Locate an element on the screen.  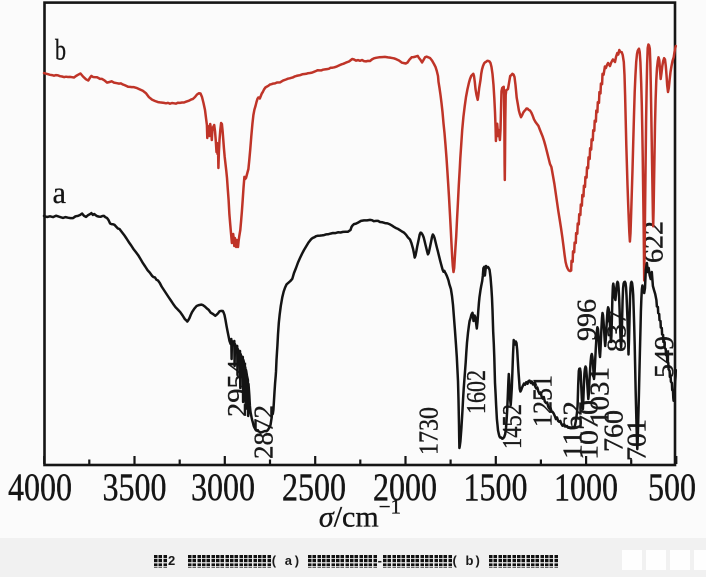
svg-text: 1452 is located at coordinates (511, 426).